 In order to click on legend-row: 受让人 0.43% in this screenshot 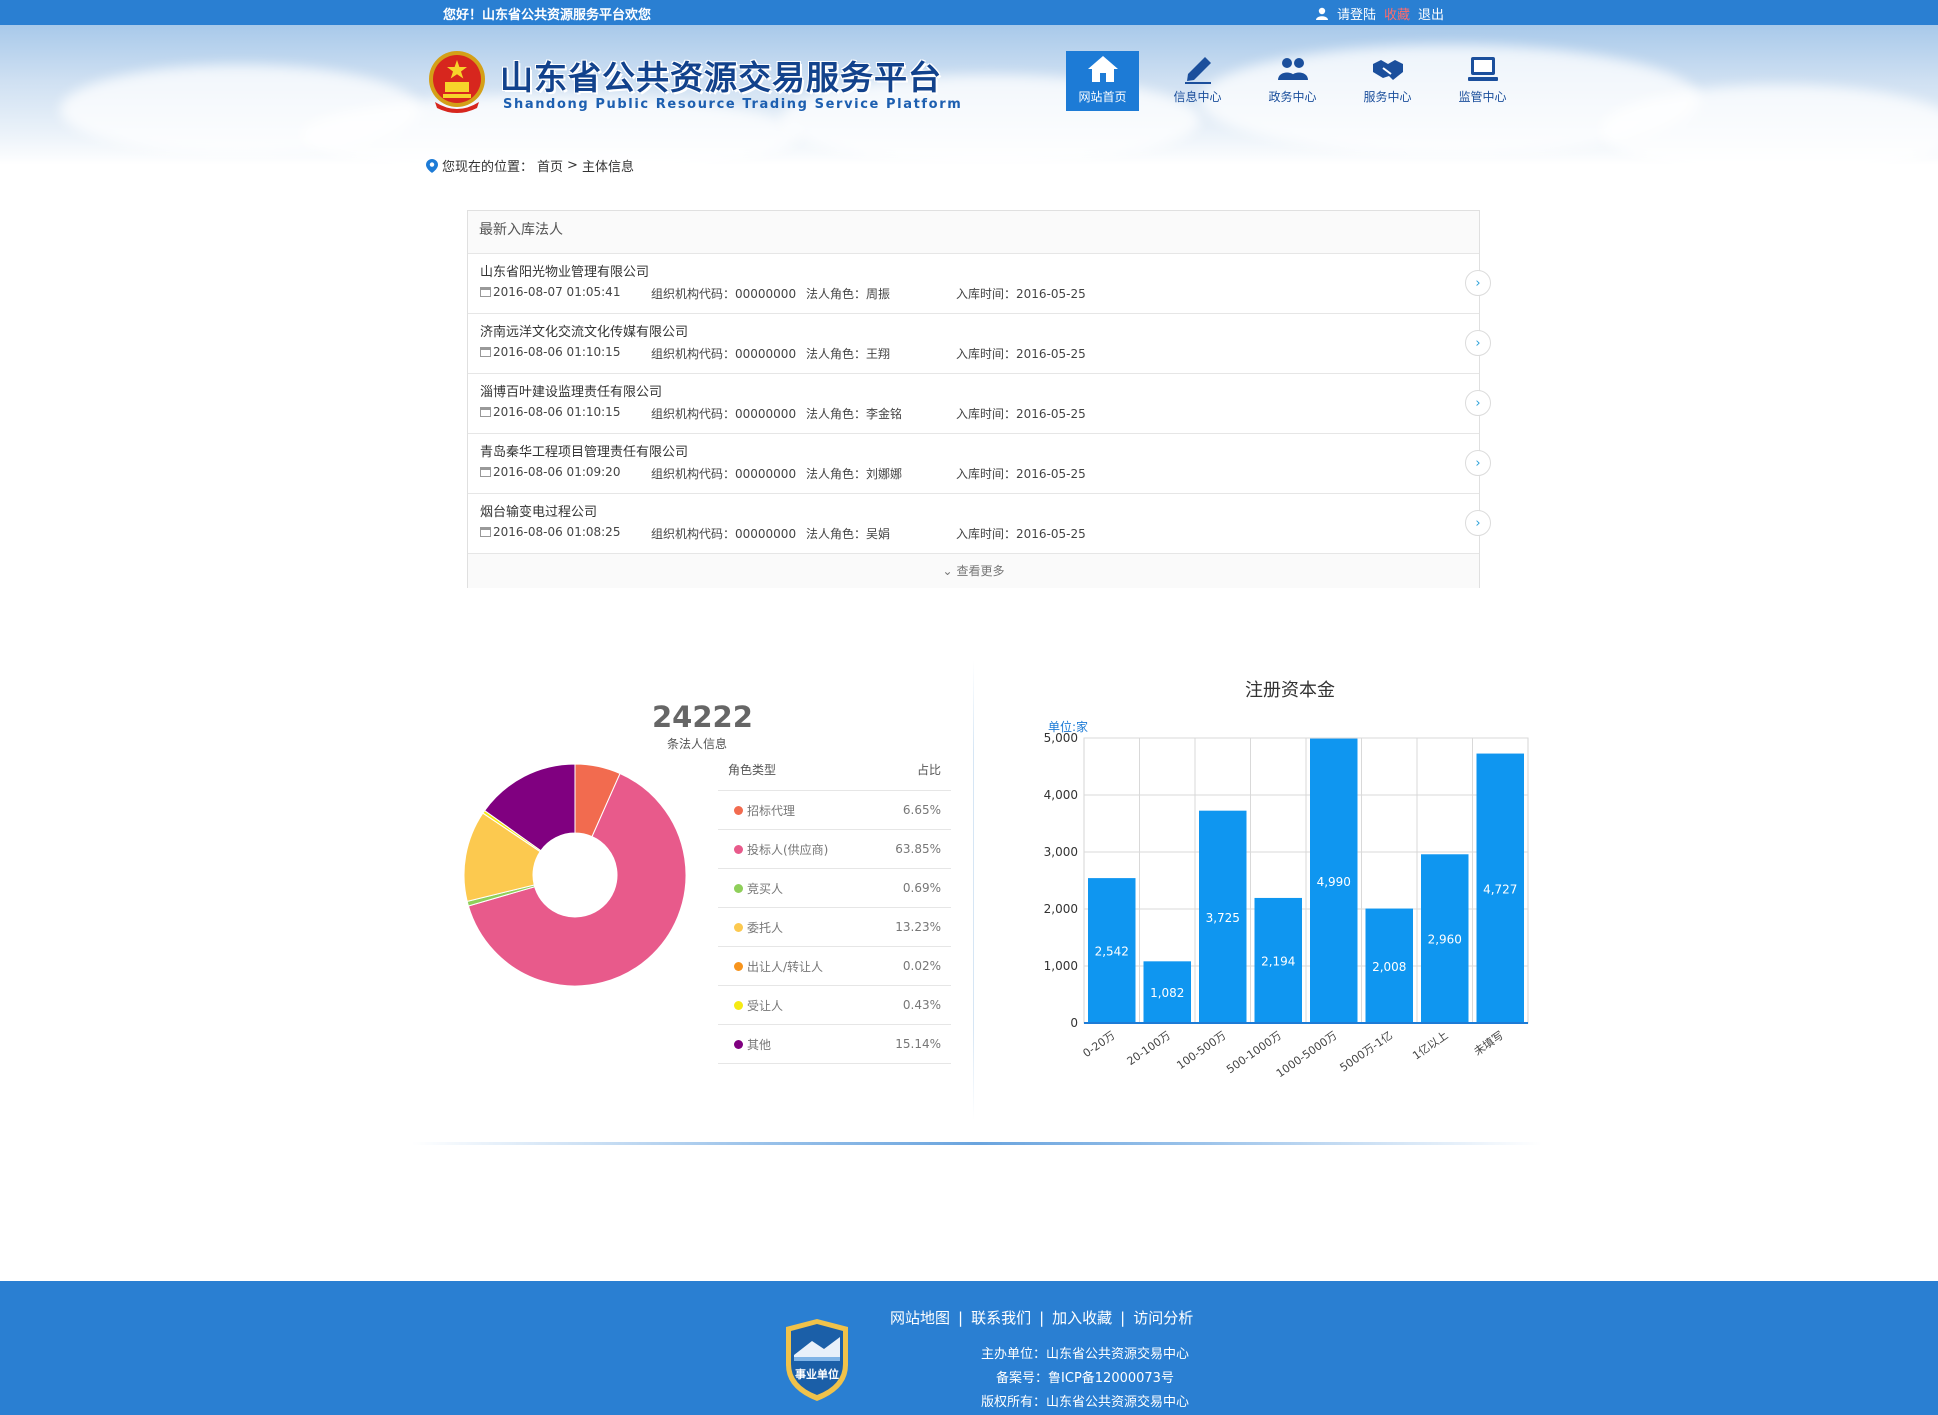, I will do `click(834, 1005)`.